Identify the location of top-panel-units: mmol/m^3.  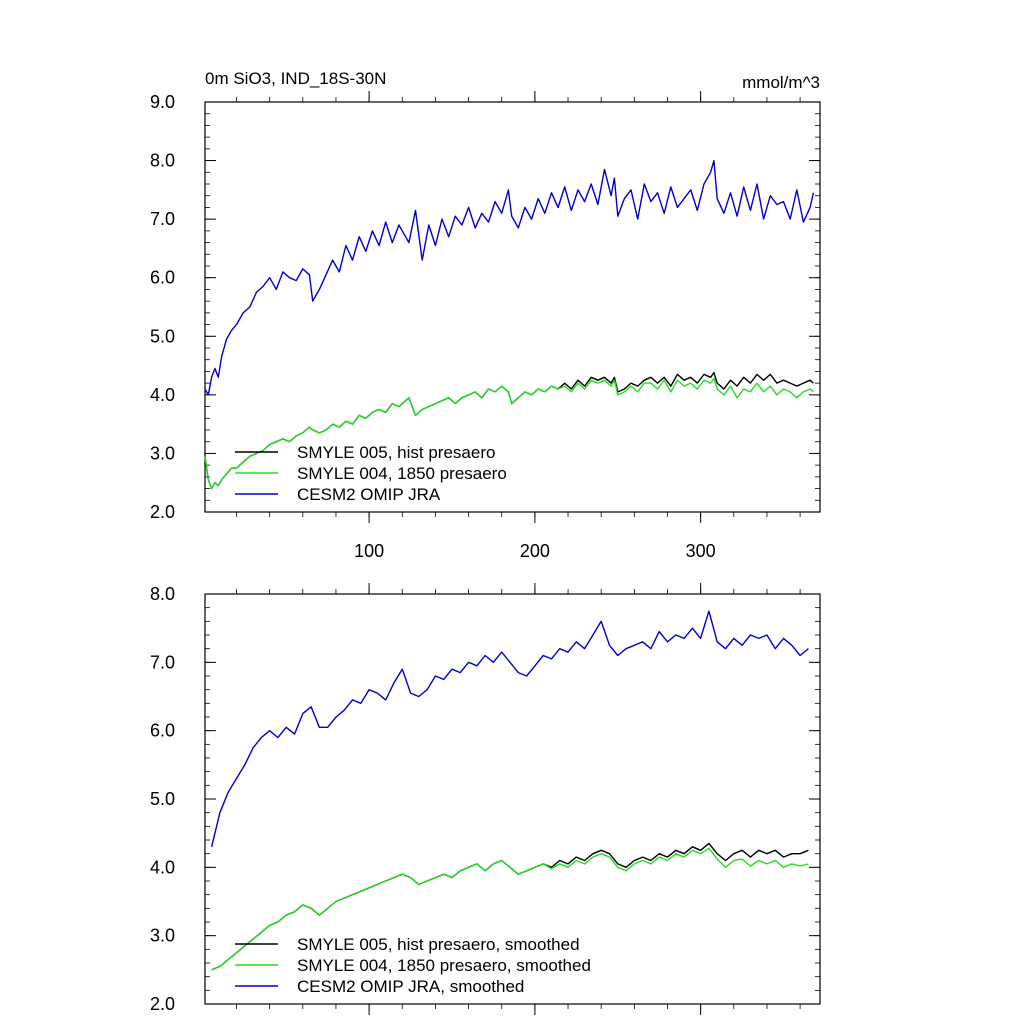
(781, 82).